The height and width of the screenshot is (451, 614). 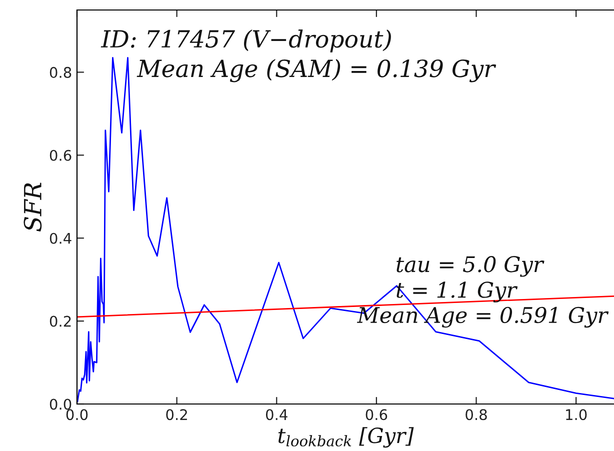 I want to click on x-tick-label: 0.0, so click(x=77, y=414).